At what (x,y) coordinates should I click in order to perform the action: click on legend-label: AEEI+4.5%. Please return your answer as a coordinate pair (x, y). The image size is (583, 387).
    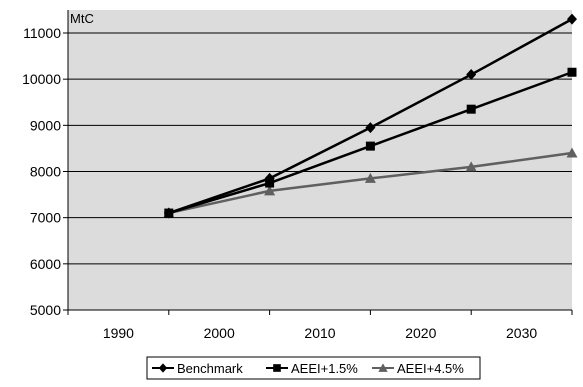
    Looking at the image, I should click on (430, 368).